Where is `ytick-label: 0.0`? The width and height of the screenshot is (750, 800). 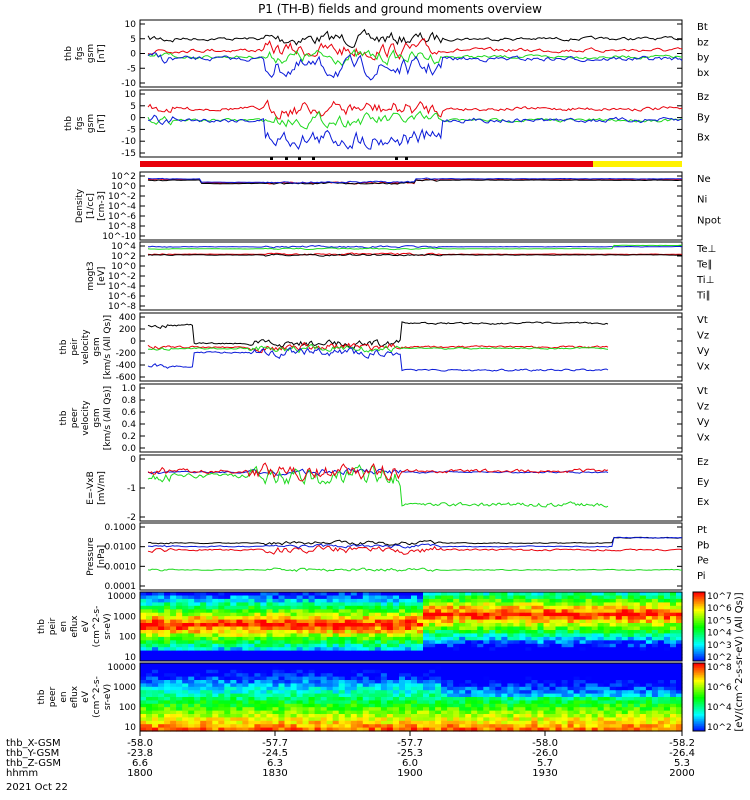 ytick-label: 0.0 is located at coordinates (129, 449).